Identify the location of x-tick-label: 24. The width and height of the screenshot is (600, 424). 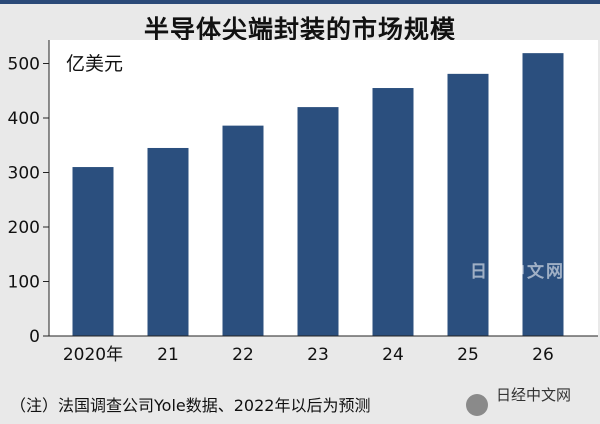
(393, 355).